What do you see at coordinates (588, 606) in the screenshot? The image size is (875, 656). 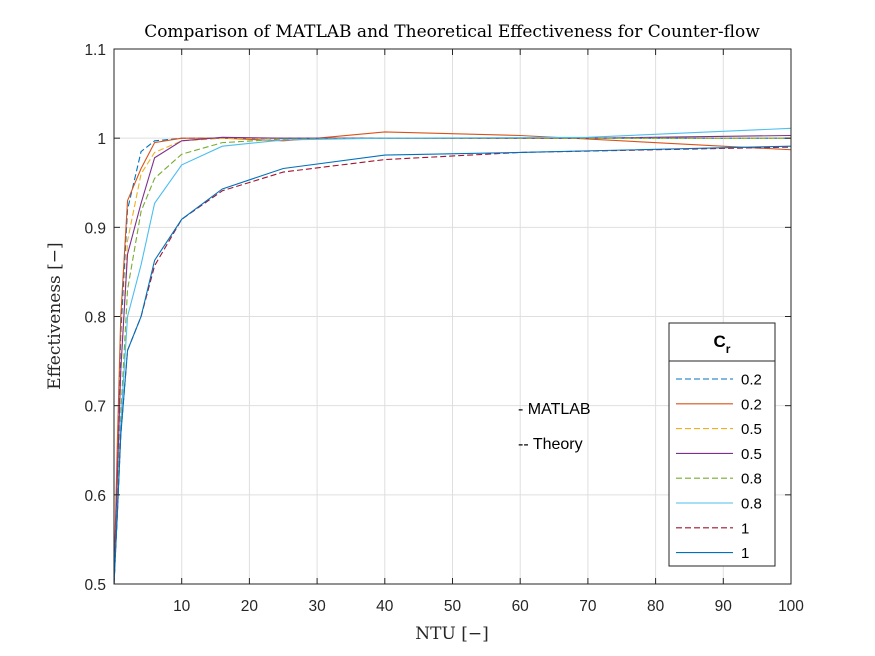 I see `x-tick-label: 70` at bounding box center [588, 606].